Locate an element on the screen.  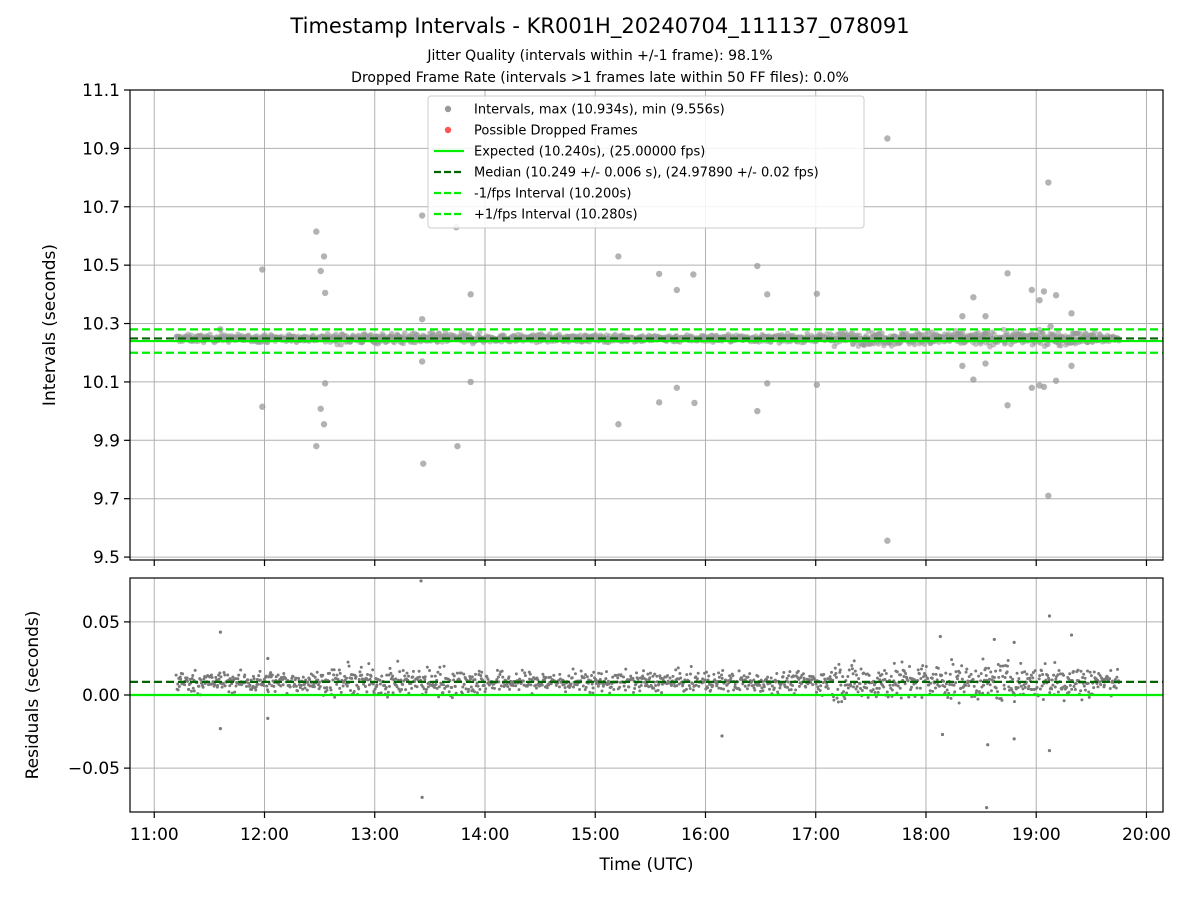
x-tick-label: 15:00 is located at coordinates (595, 835).